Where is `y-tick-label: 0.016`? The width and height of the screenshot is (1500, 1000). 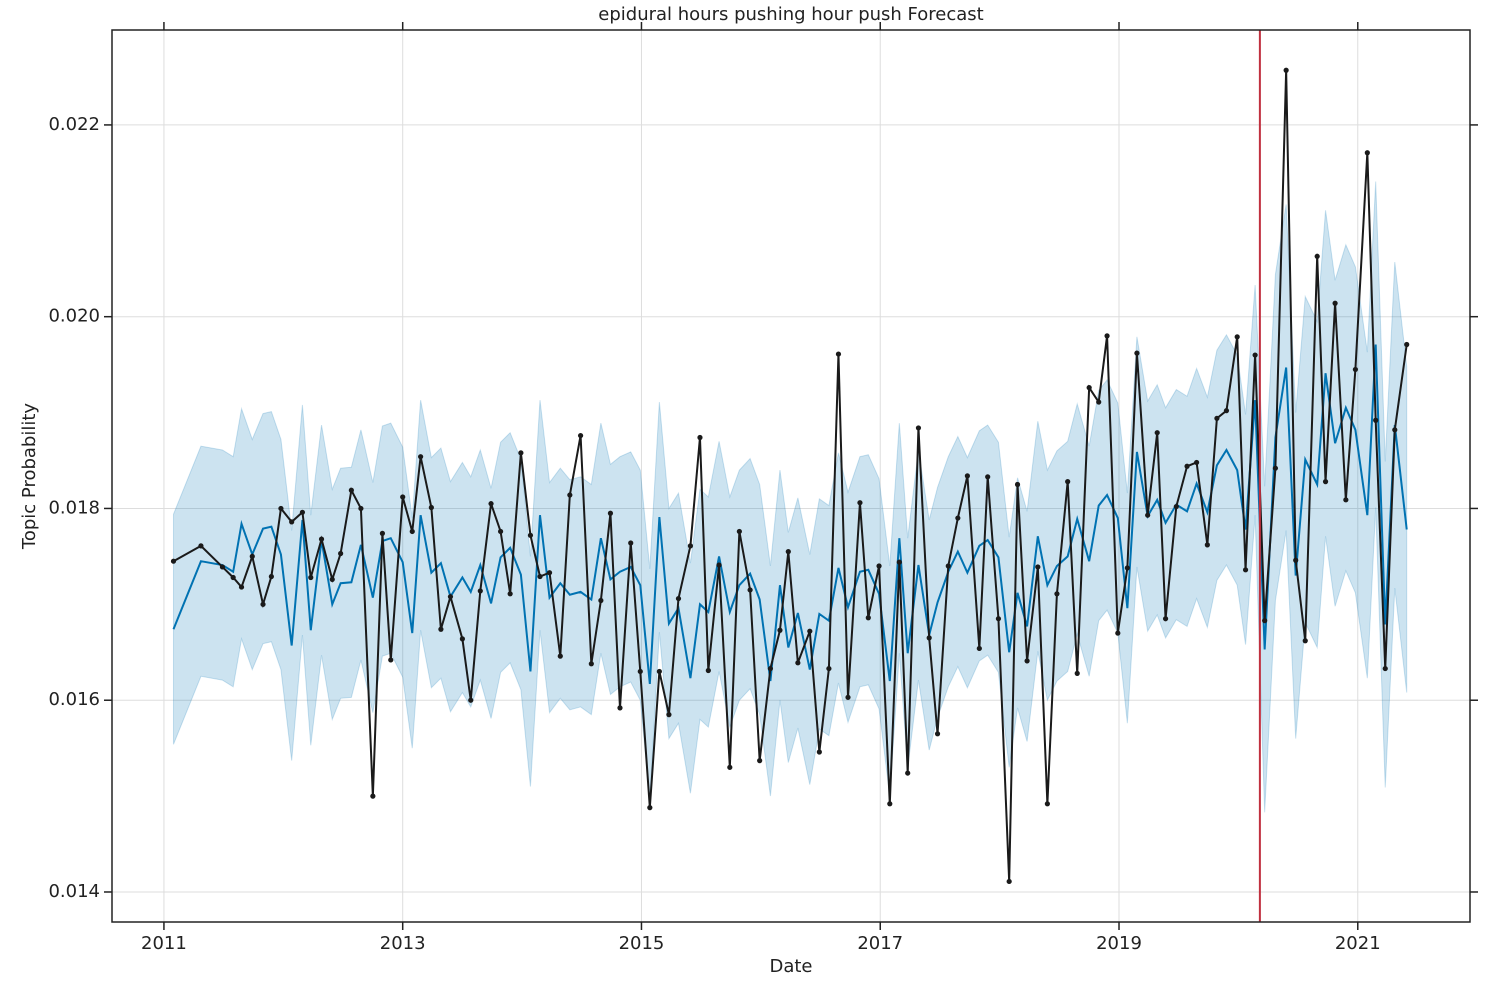
y-tick-label: 0.016 is located at coordinates (74, 699).